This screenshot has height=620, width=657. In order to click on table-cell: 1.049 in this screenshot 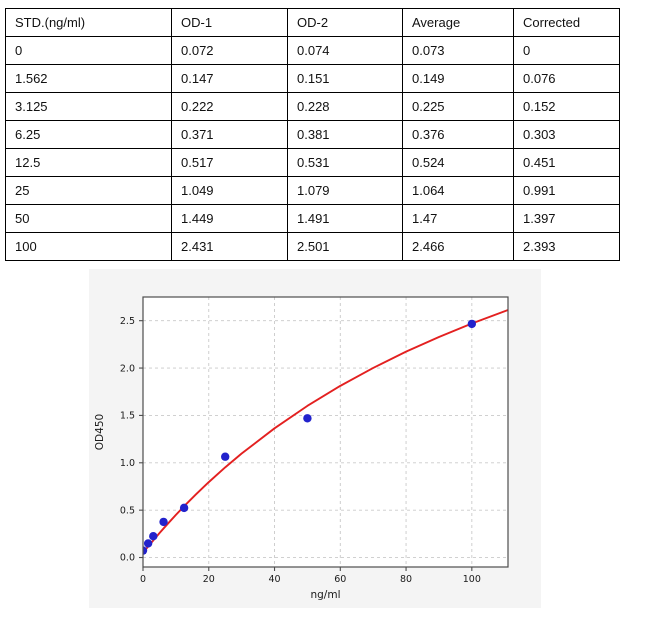, I will do `click(229, 190)`.